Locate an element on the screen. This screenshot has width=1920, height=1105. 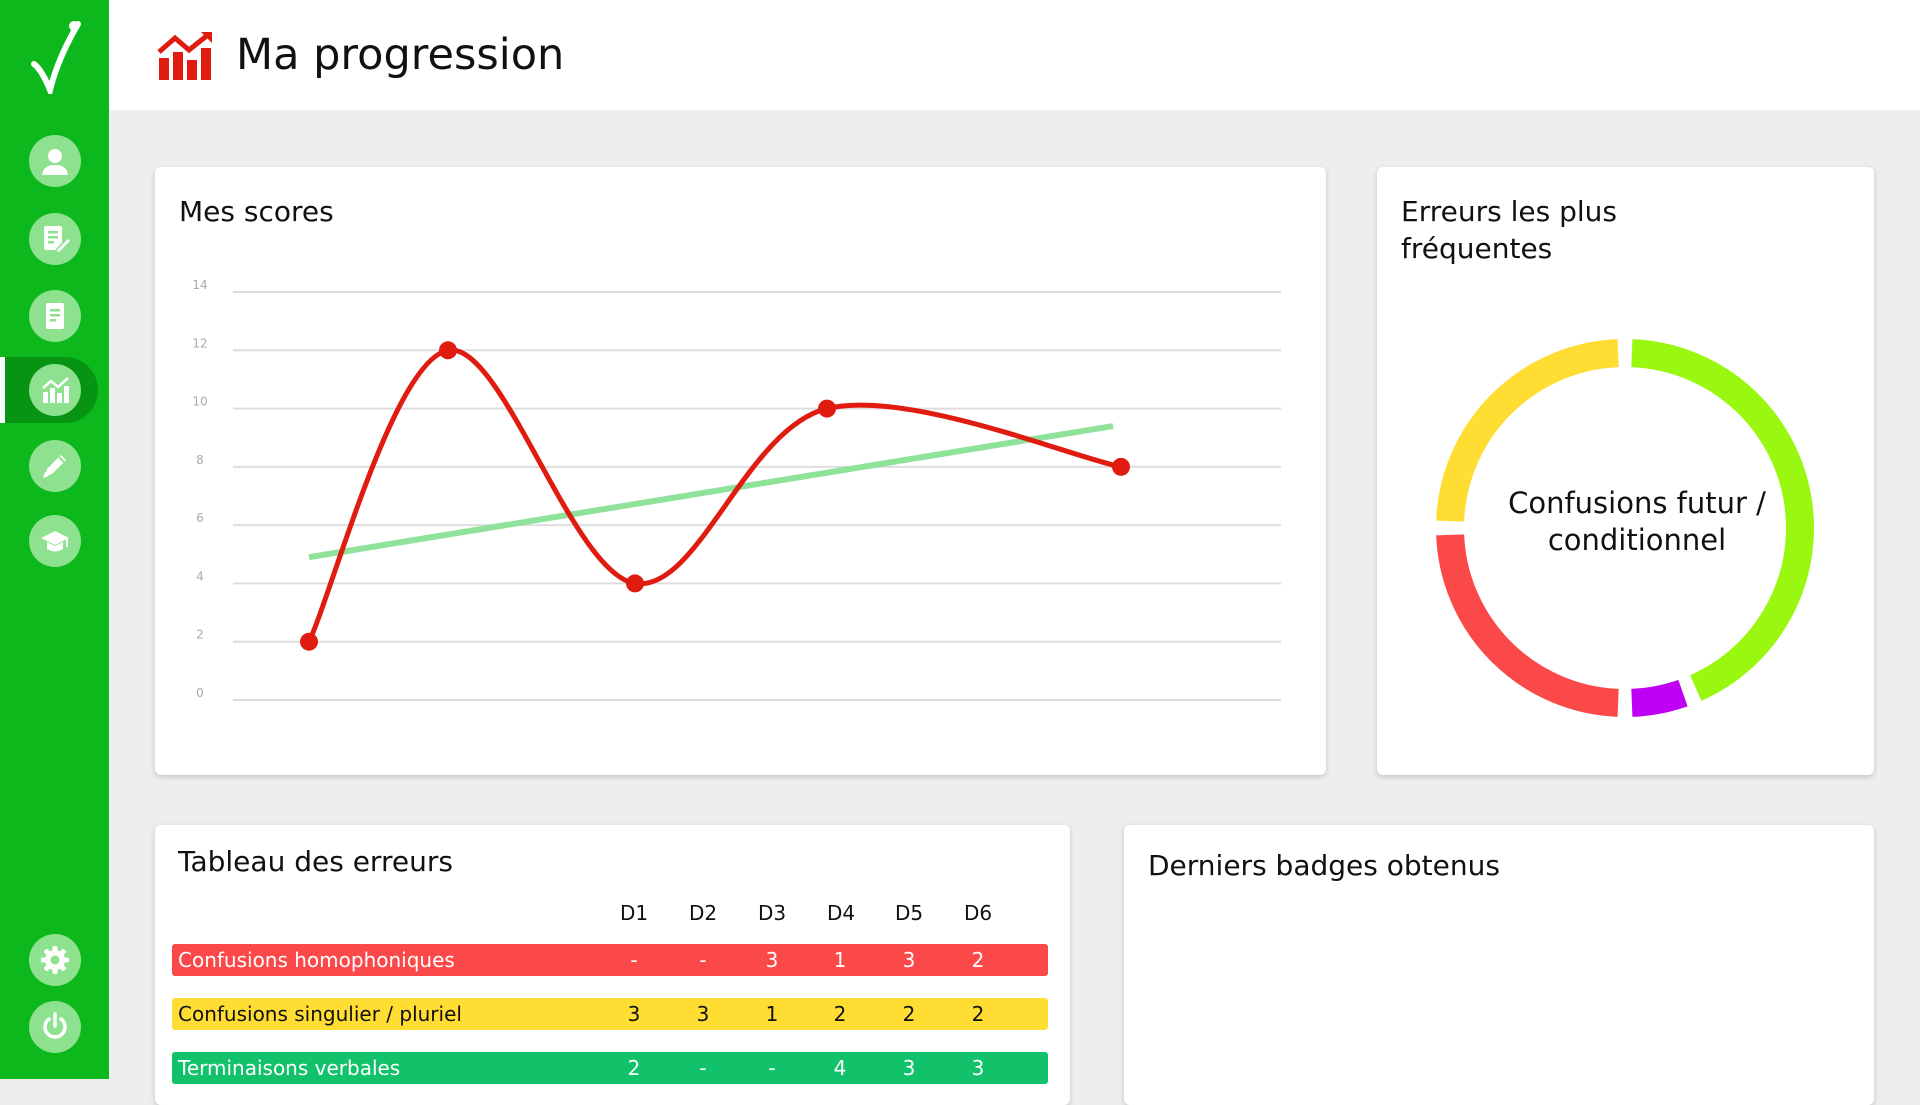
graduation-cap-icon is located at coordinates (55, 541).